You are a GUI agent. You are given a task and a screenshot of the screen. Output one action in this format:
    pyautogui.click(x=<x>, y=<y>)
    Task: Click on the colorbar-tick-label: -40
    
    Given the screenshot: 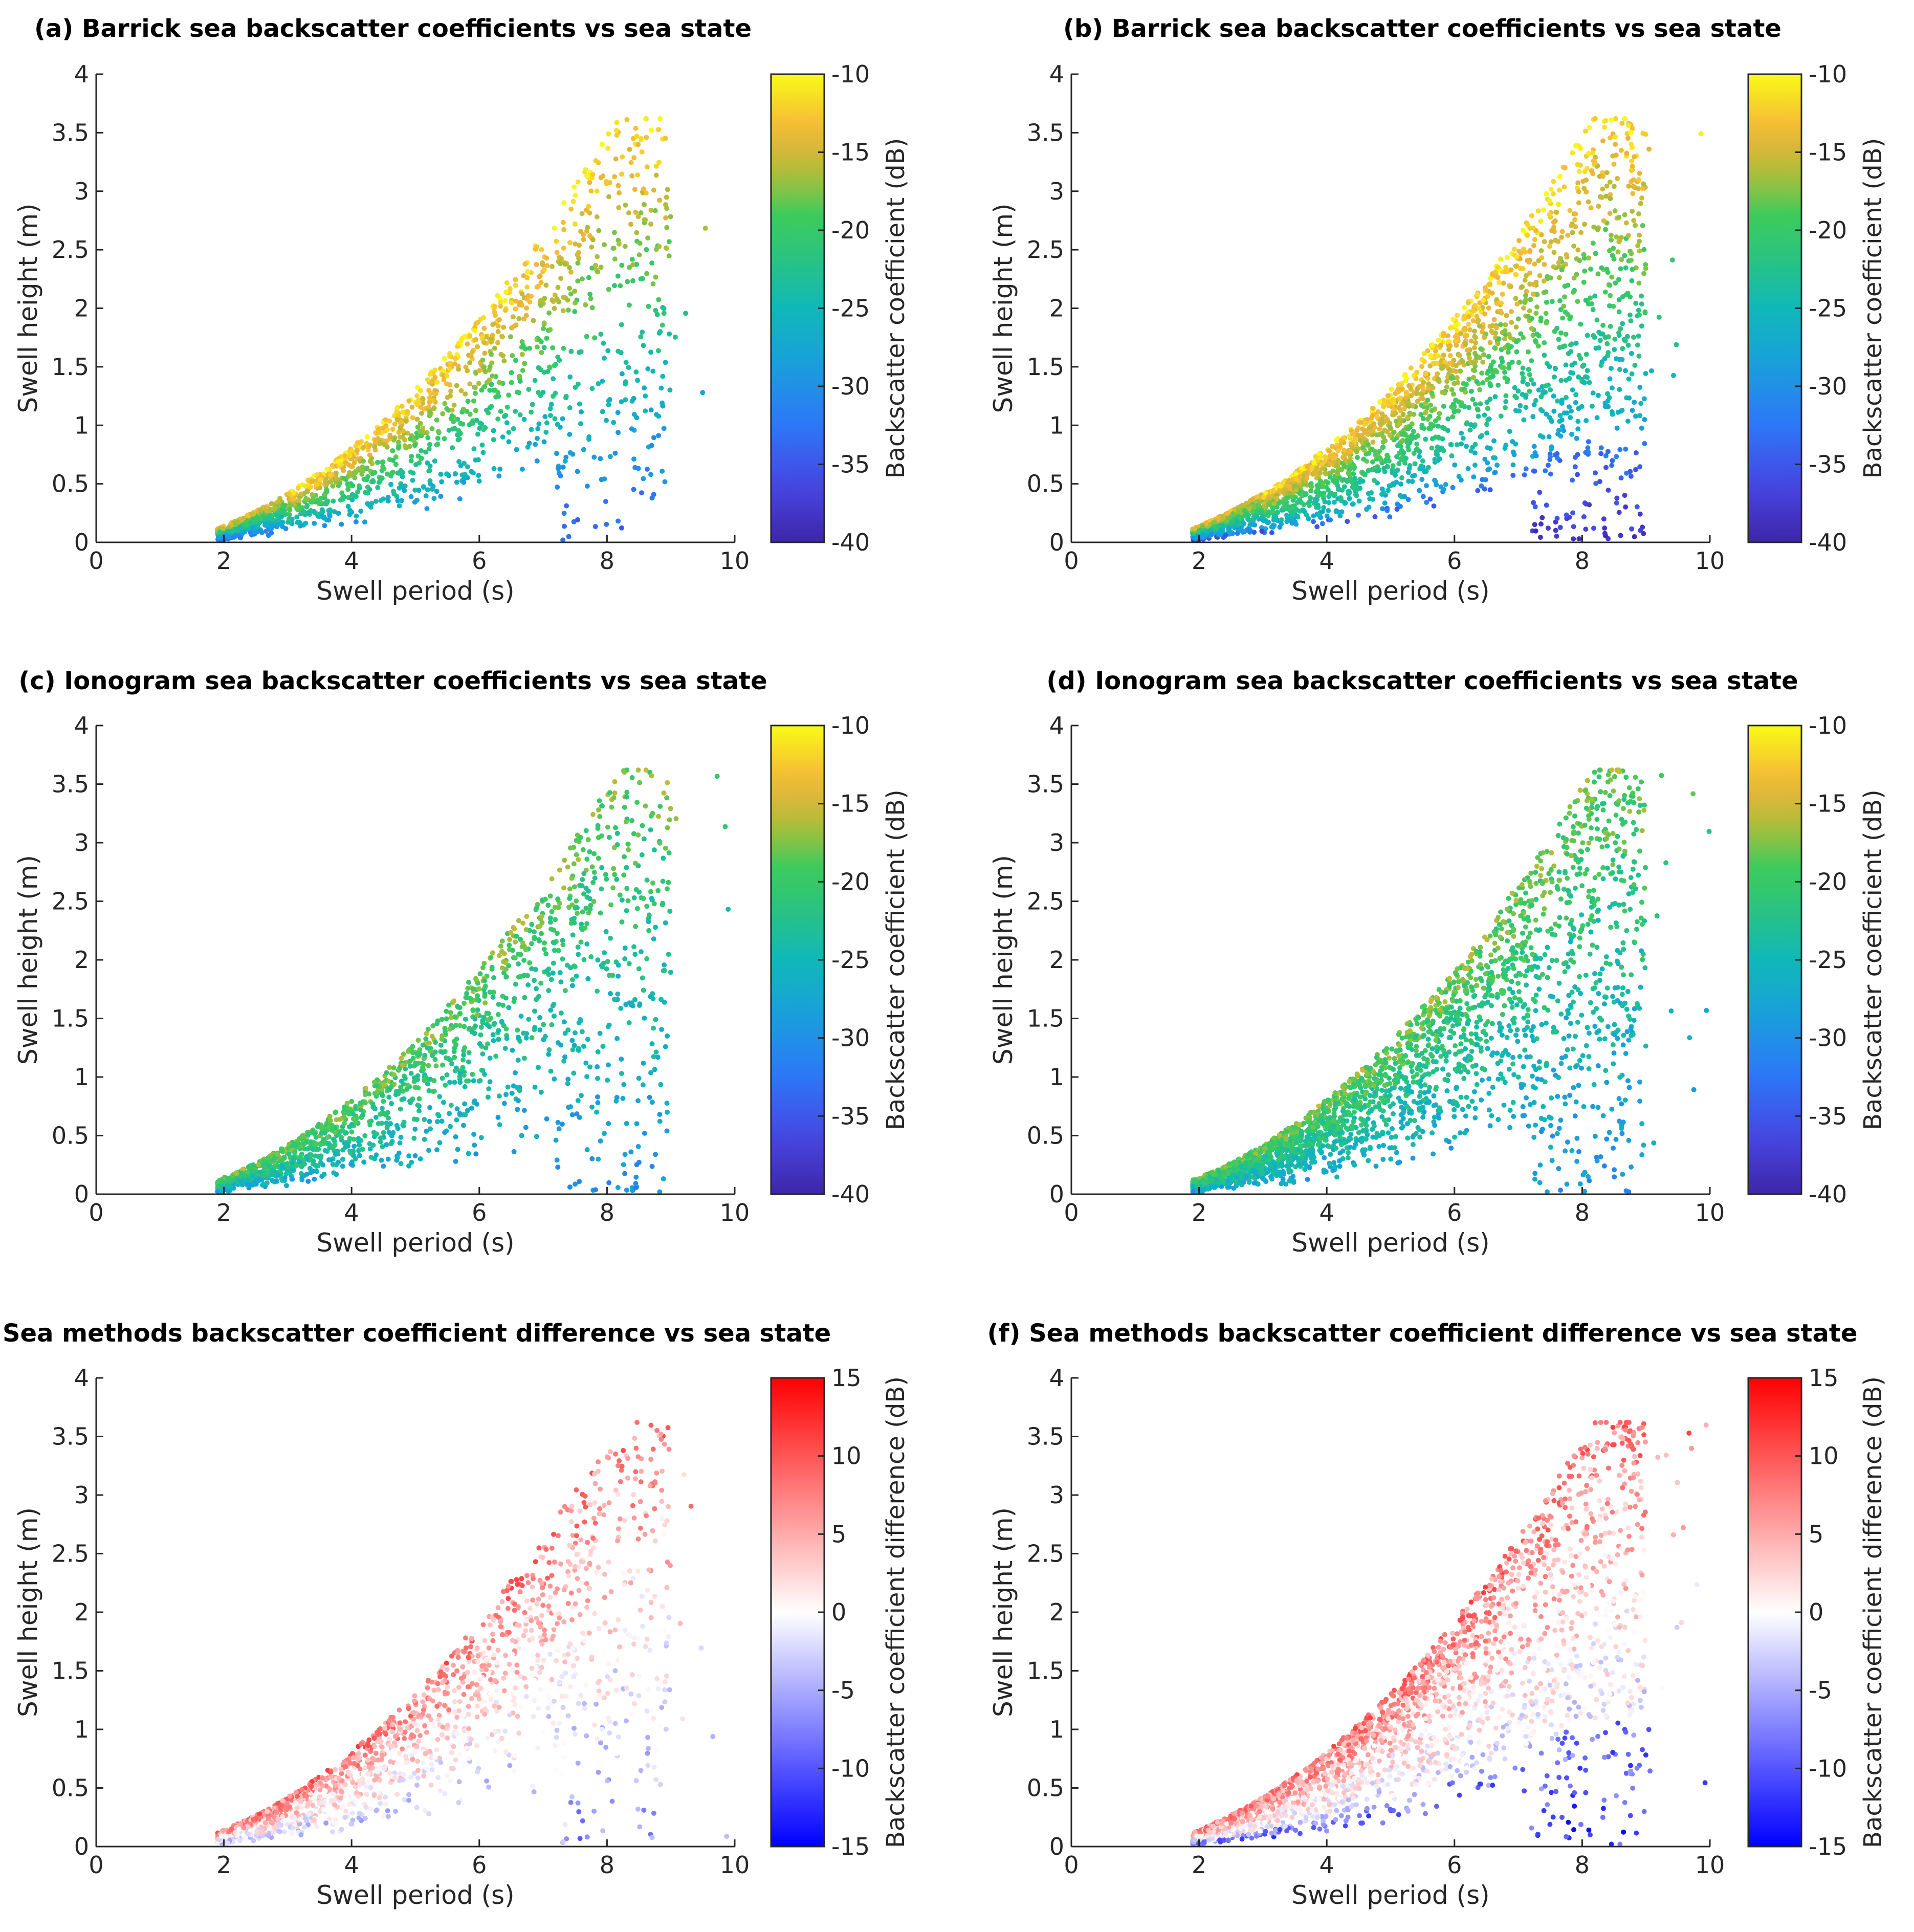 What is the action you would take?
    pyautogui.click(x=851, y=542)
    